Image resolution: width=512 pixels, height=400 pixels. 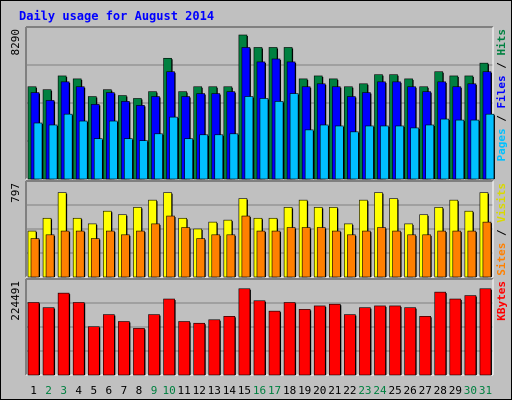 What do you see at coordinates (168, 390) in the screenshot?
I see `x-tick-label: 10` at bounding box center [168, 390].